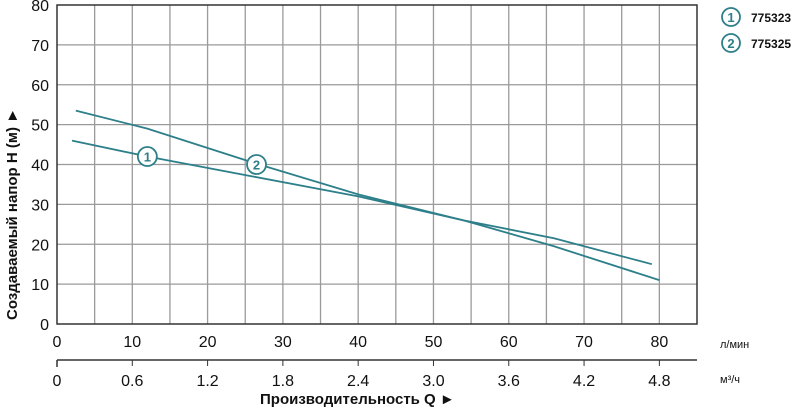 This screenshot has width=800, height=408. Describe the element at coordinates (40, 7) in the screenshot. I see `y-tick-label: 80` at that location.